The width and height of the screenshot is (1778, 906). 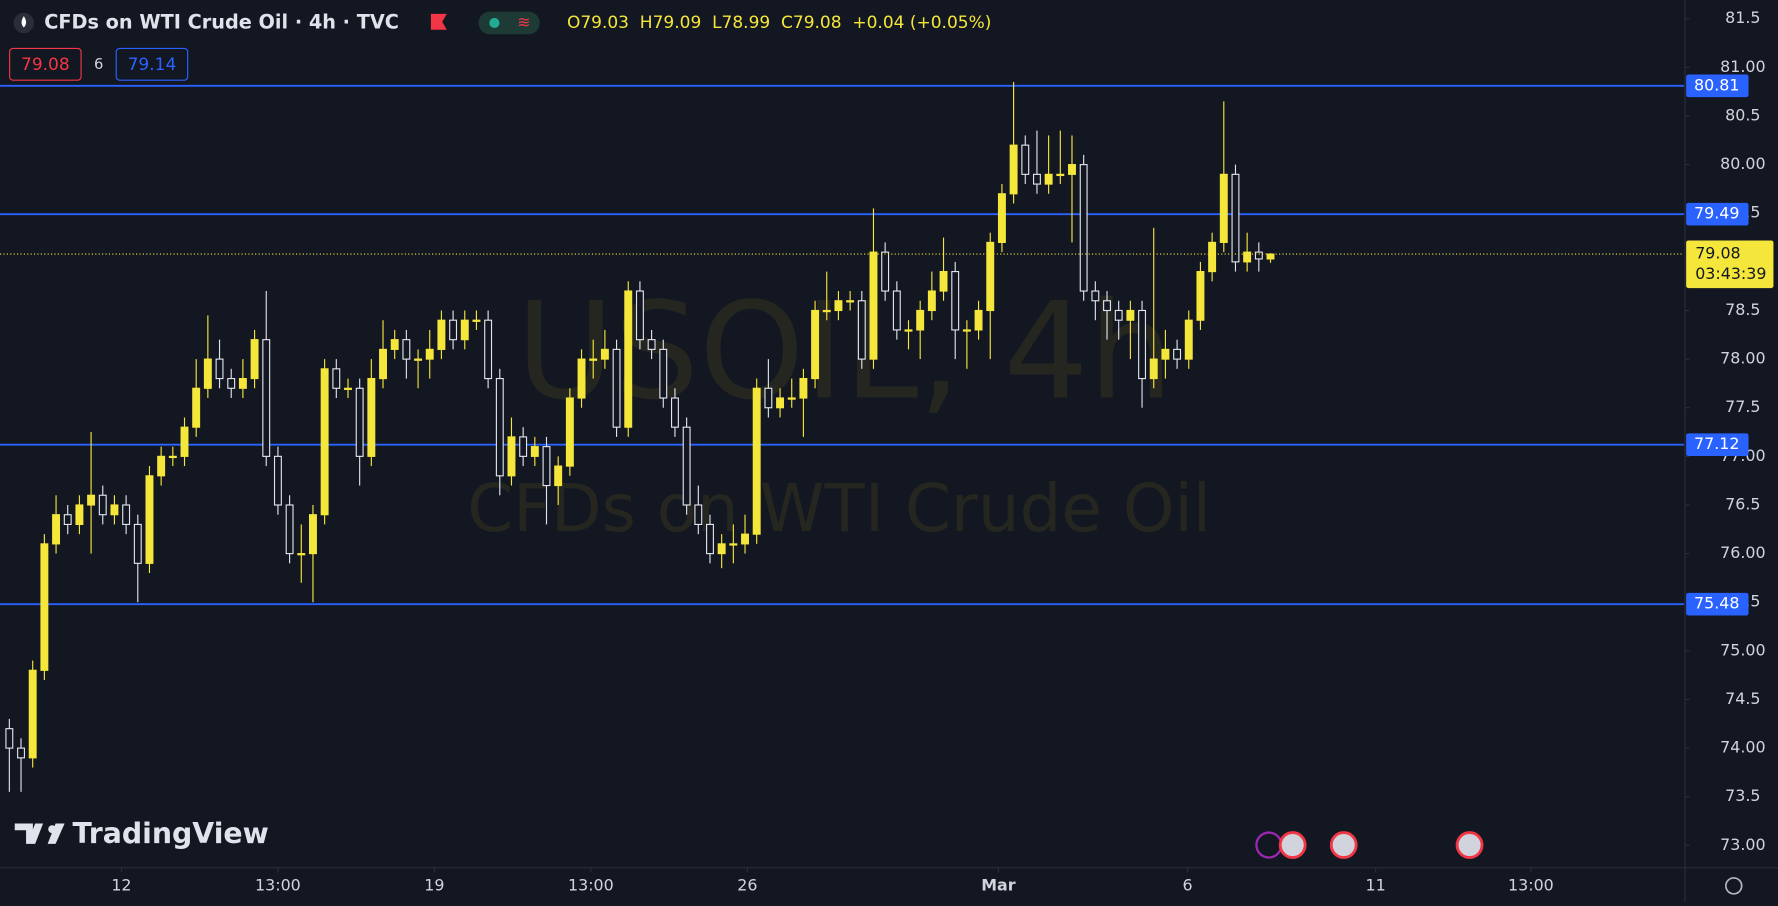 What do you see at coordinates (1742, 503) in the screenshot?
I see `y-tick-label: 76.5` at bounding box center [1742, 503].